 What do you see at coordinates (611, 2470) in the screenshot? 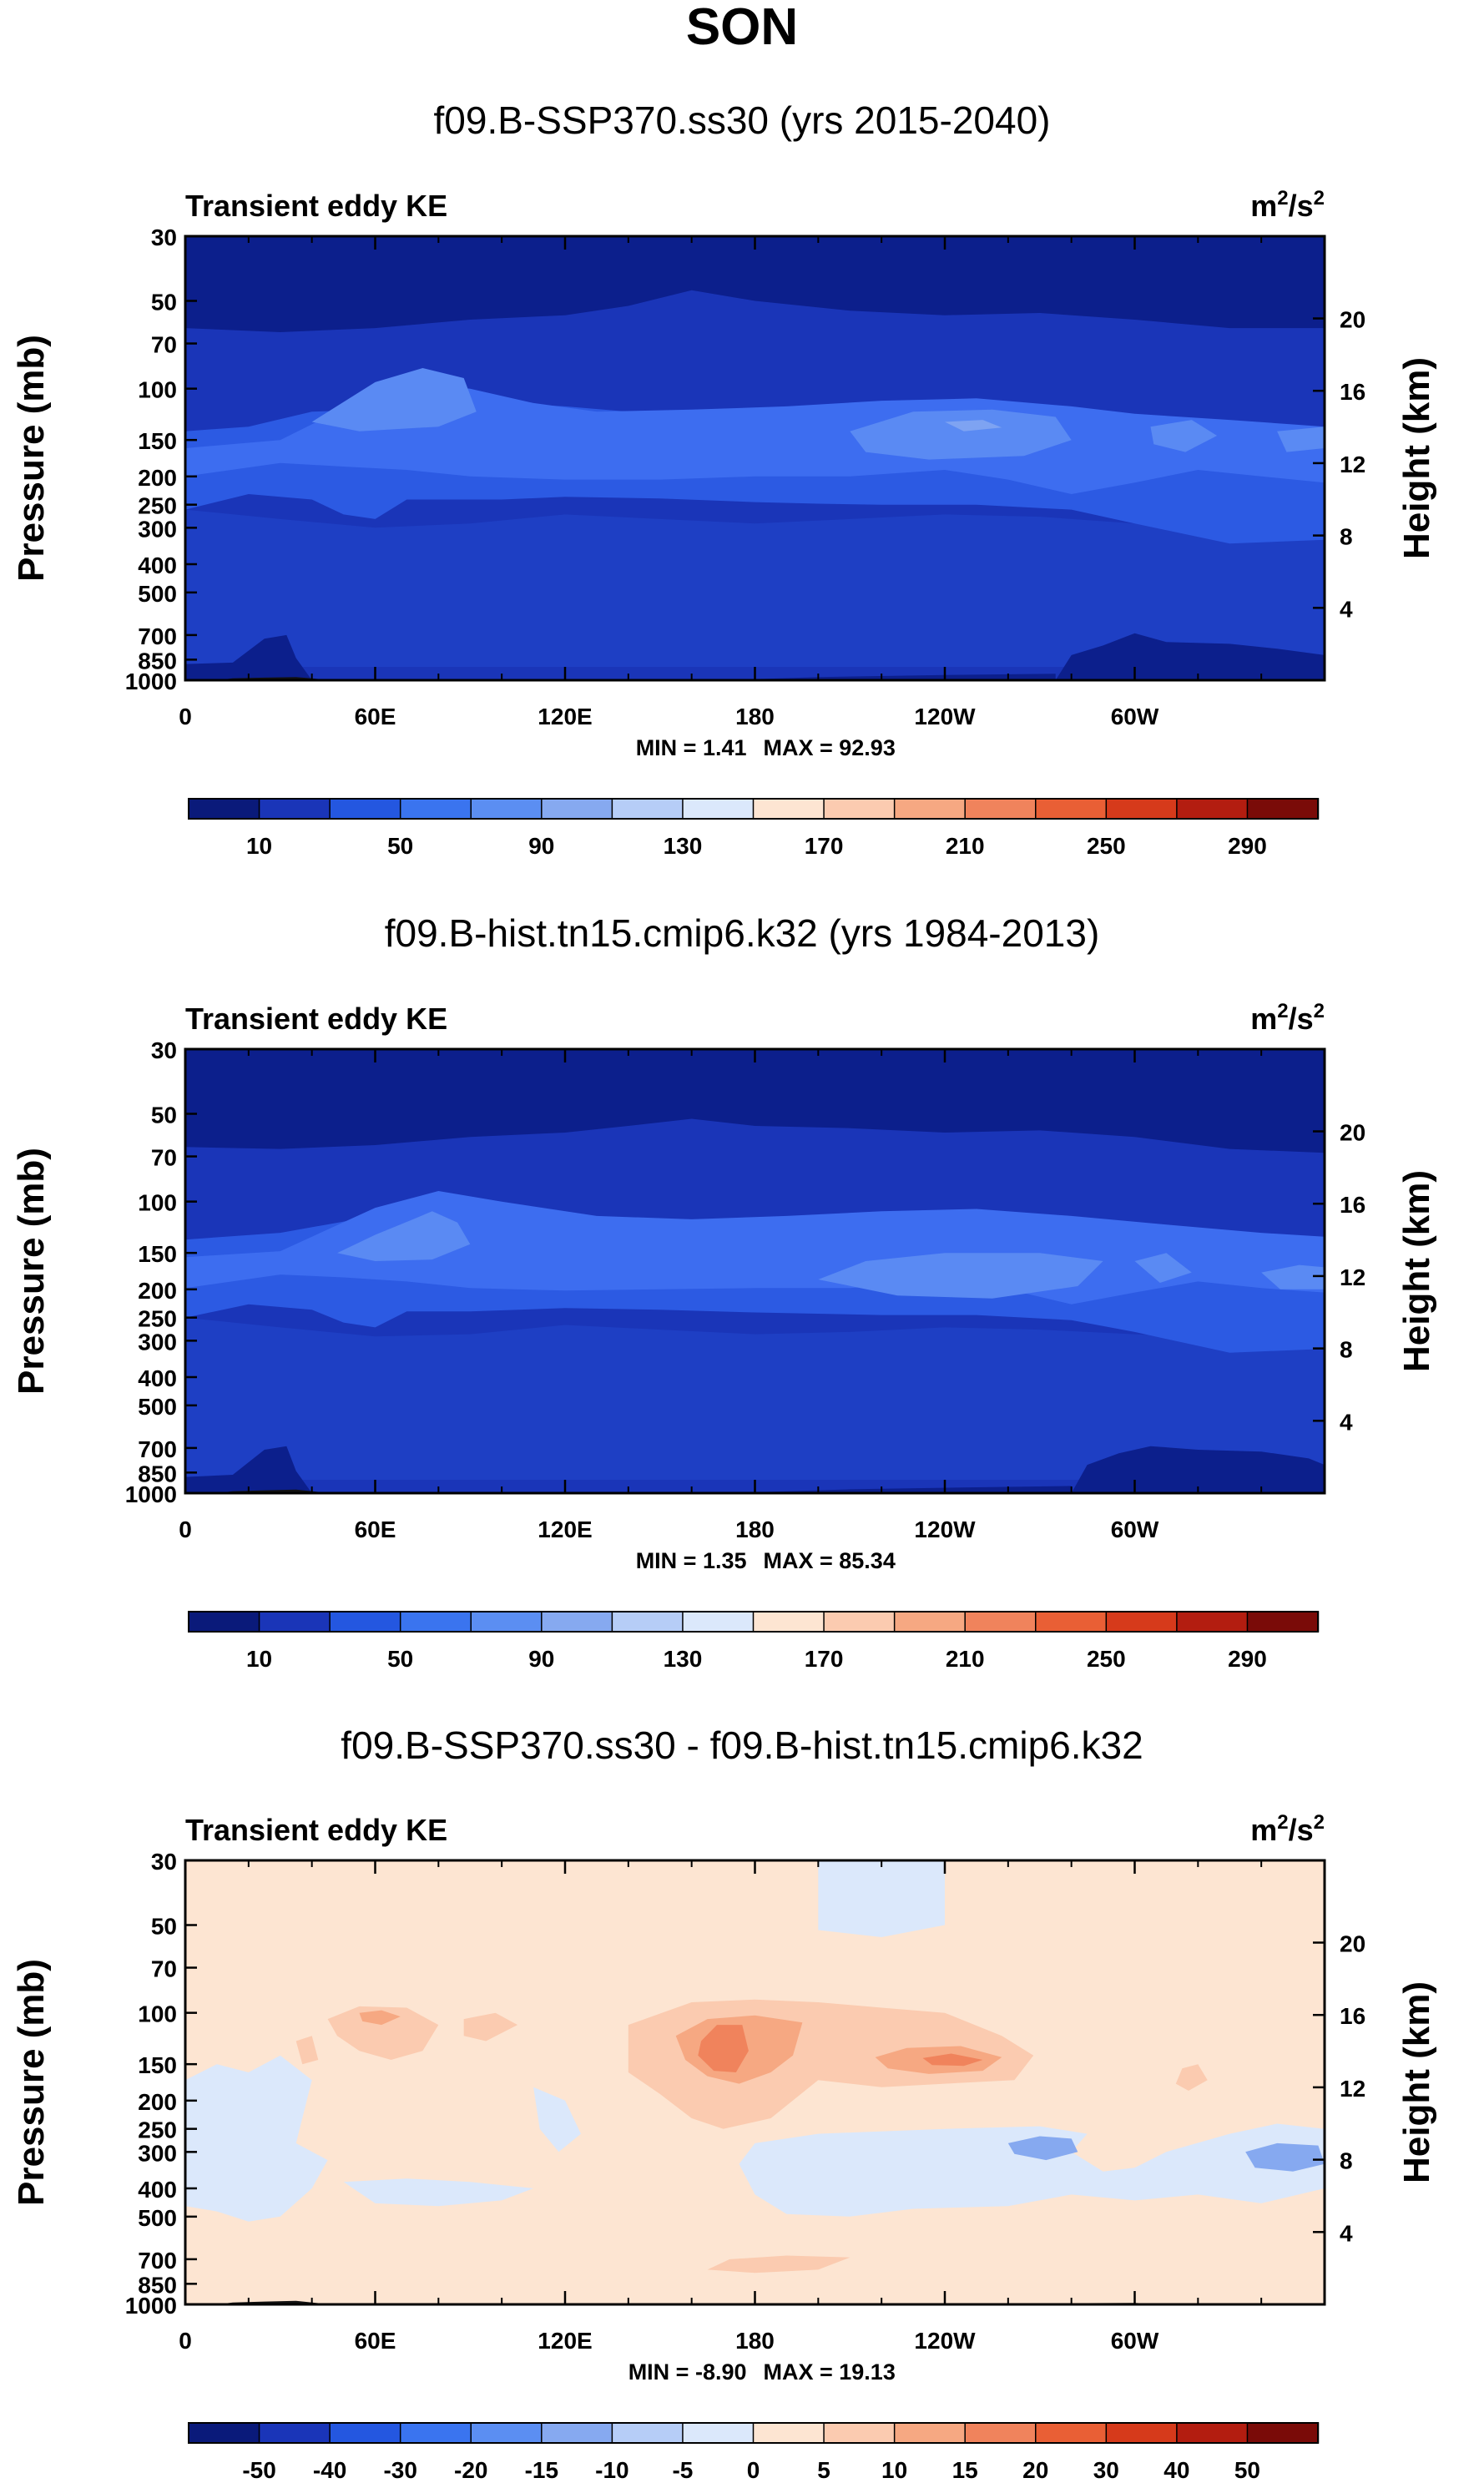
I see `colorbar-label: -10` at bounding box center [611, 2470].